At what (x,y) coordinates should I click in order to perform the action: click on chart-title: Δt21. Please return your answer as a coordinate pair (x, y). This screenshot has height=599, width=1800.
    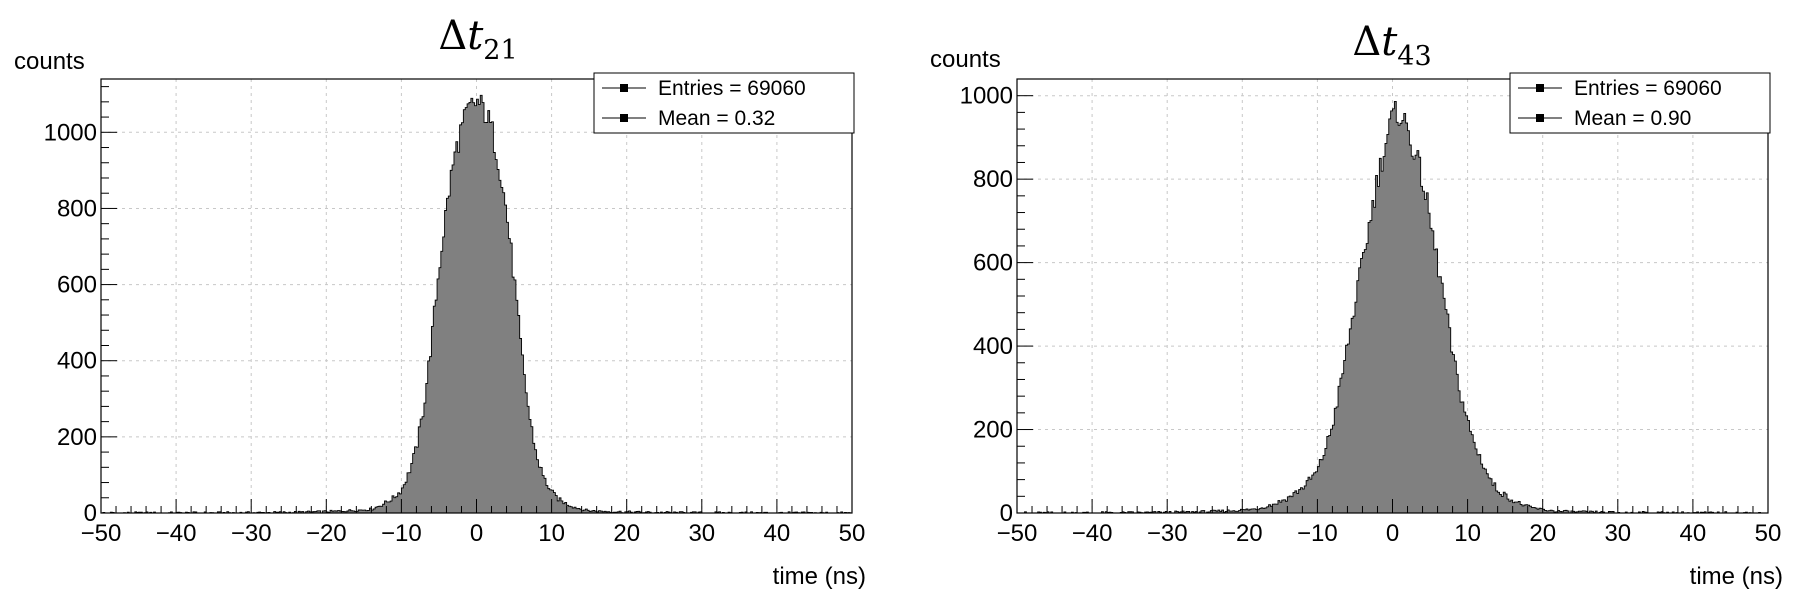
    Looking at the image, I should click on (477, 39).